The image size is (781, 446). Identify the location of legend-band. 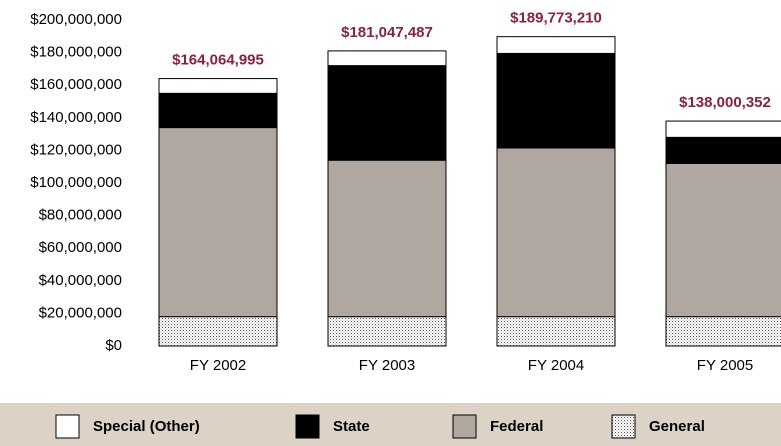
(390, 424).